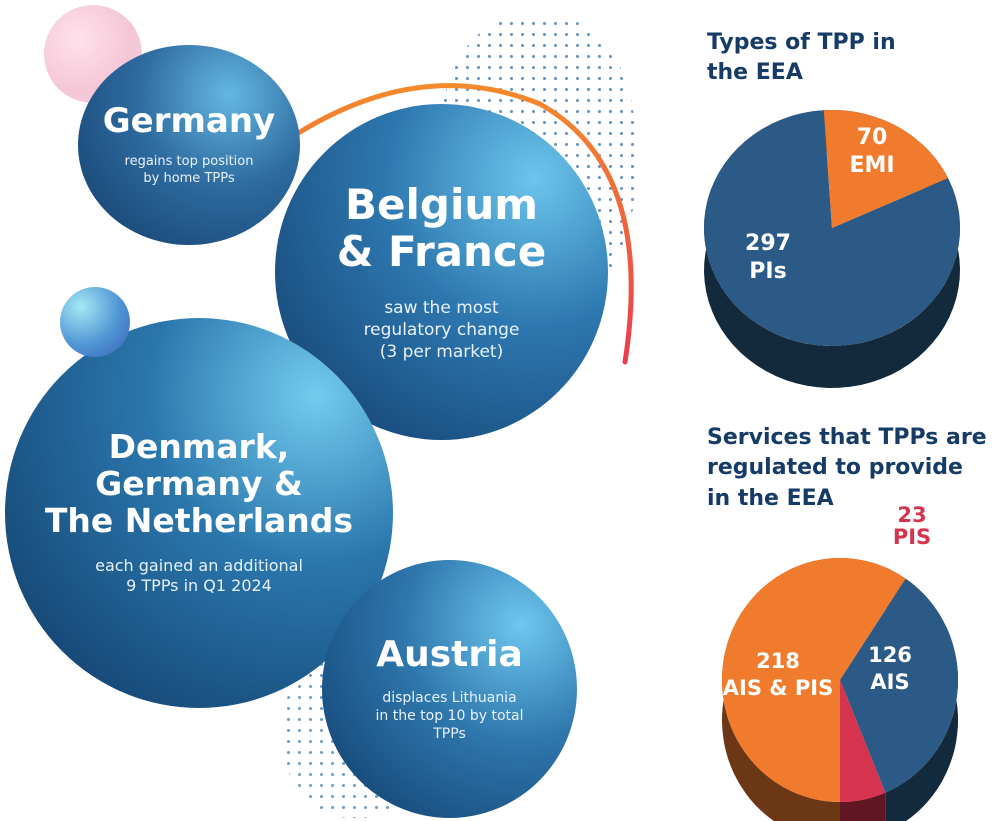 Image resolution: width=1000 pixels, height=821 pixels. What do you see at coordinates (801, 42) in the screenshot?
I see `title-line: Types of TPP in` at bounding box center [801, 42].